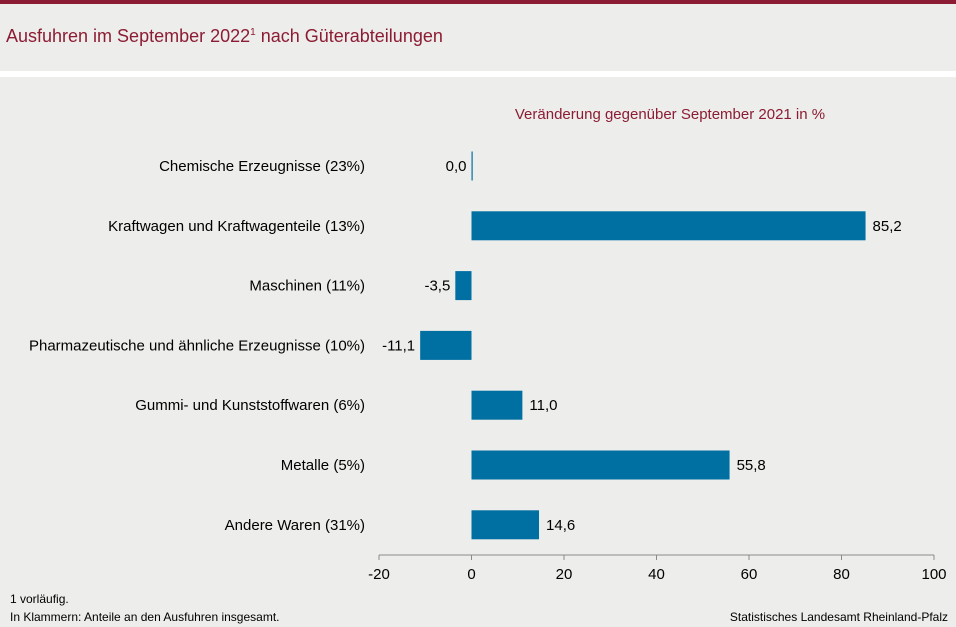  What do you see at coordinates (398, 345) in the screenshot?
I see `data-label: -11,1` at bounding box center [398, 345].